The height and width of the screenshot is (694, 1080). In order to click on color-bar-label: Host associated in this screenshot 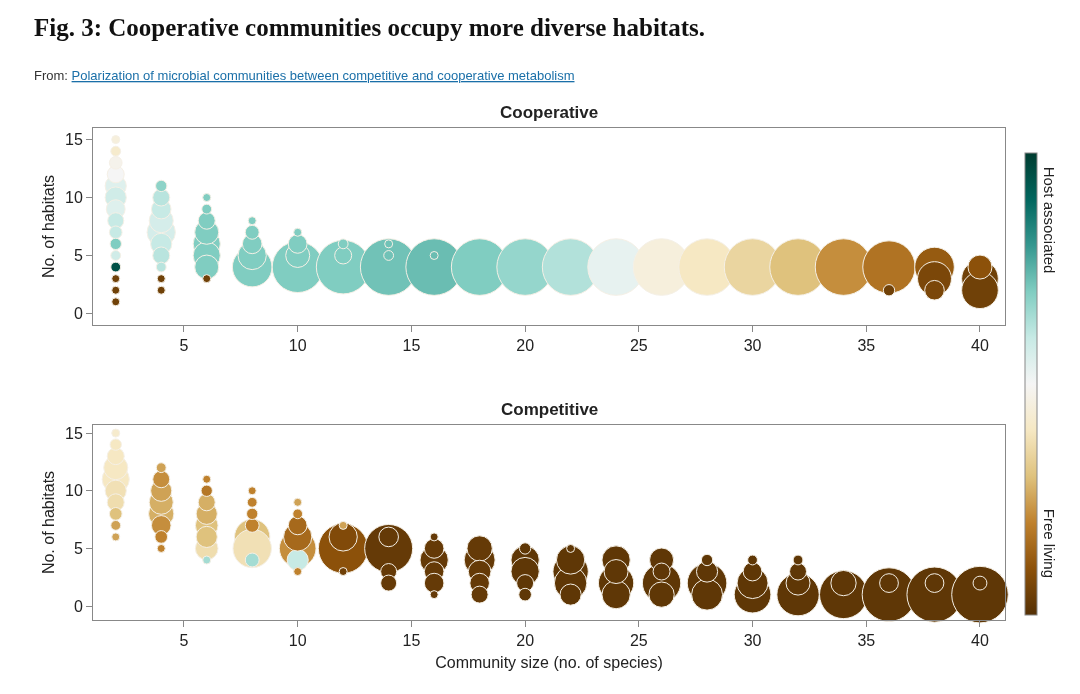, I will do `click(1049, 220)`.